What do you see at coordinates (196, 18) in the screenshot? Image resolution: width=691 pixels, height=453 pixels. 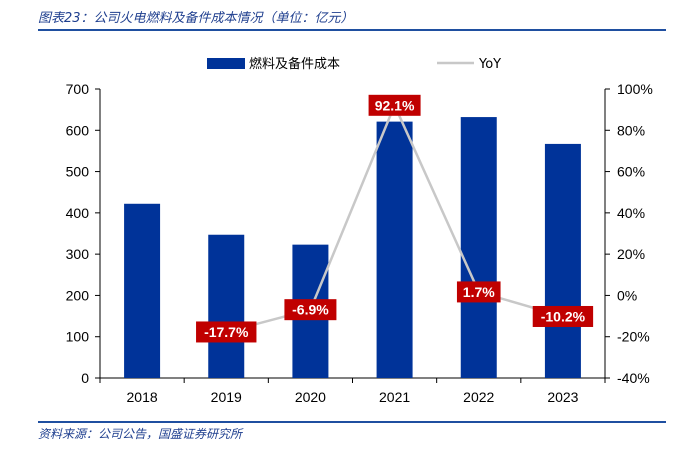 I see `figure-title: 图表23：公司火电燃料及备件成本情况（单位：亿元）` at bounding box center [196, 18].